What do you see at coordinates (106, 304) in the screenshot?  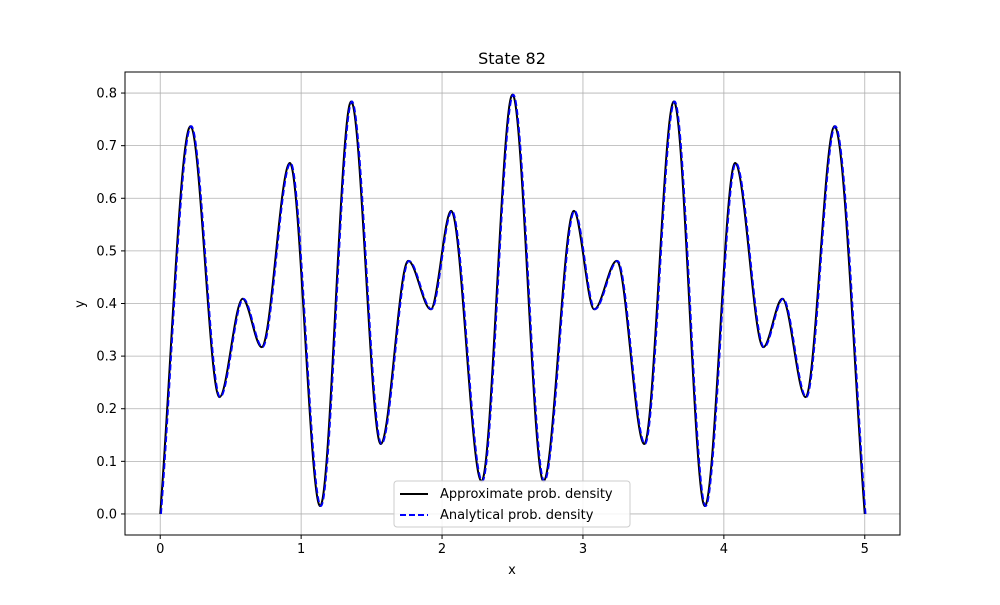 I see `y-tick-label: 0.4` at bounding box center [106, 304].